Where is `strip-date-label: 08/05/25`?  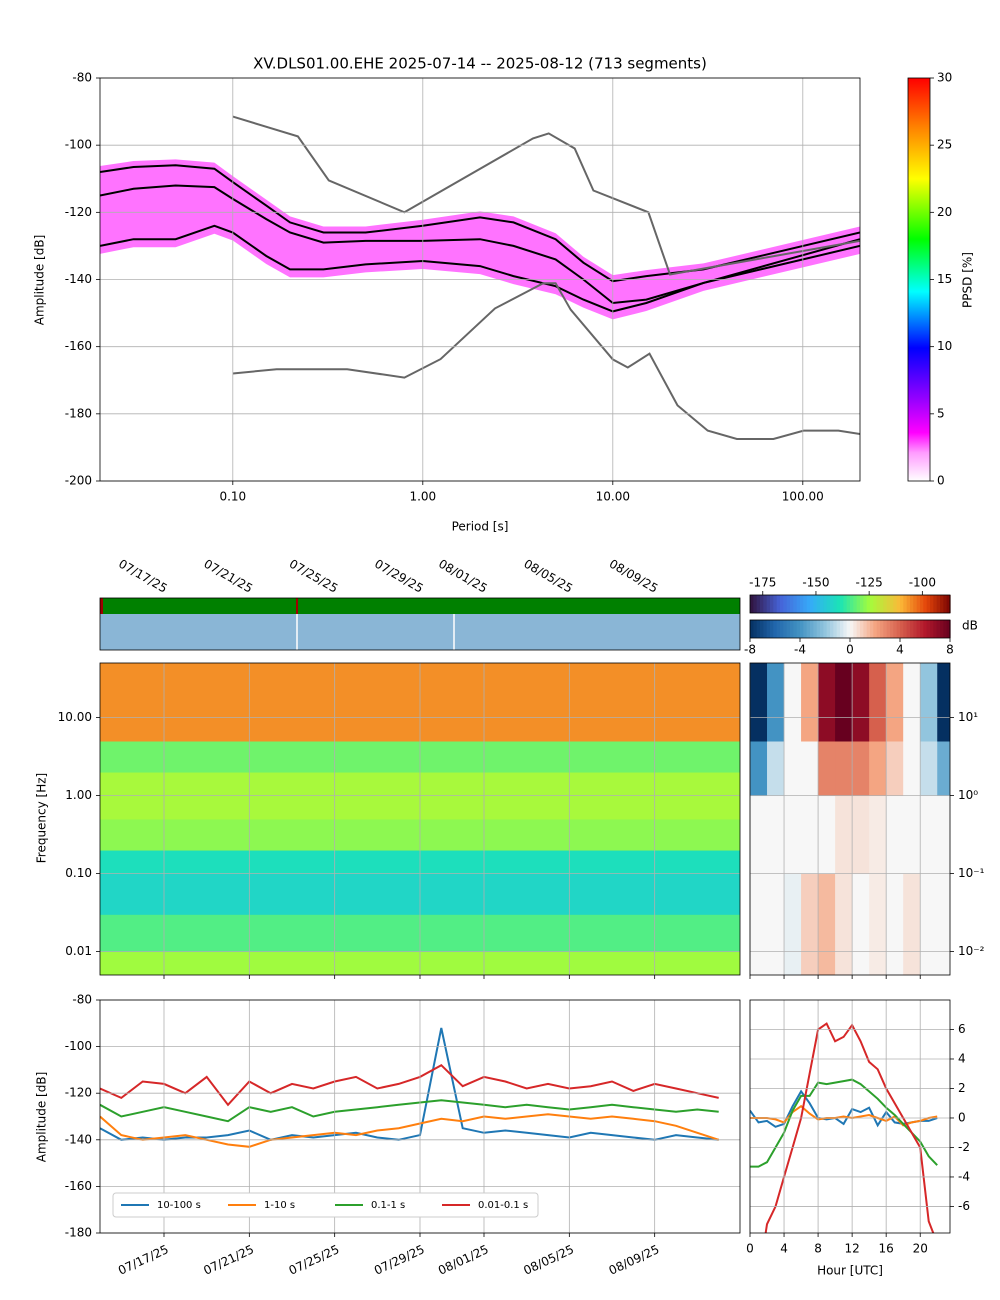 strip-date-label: 08/05/25 is located at coordinates (548, 576).